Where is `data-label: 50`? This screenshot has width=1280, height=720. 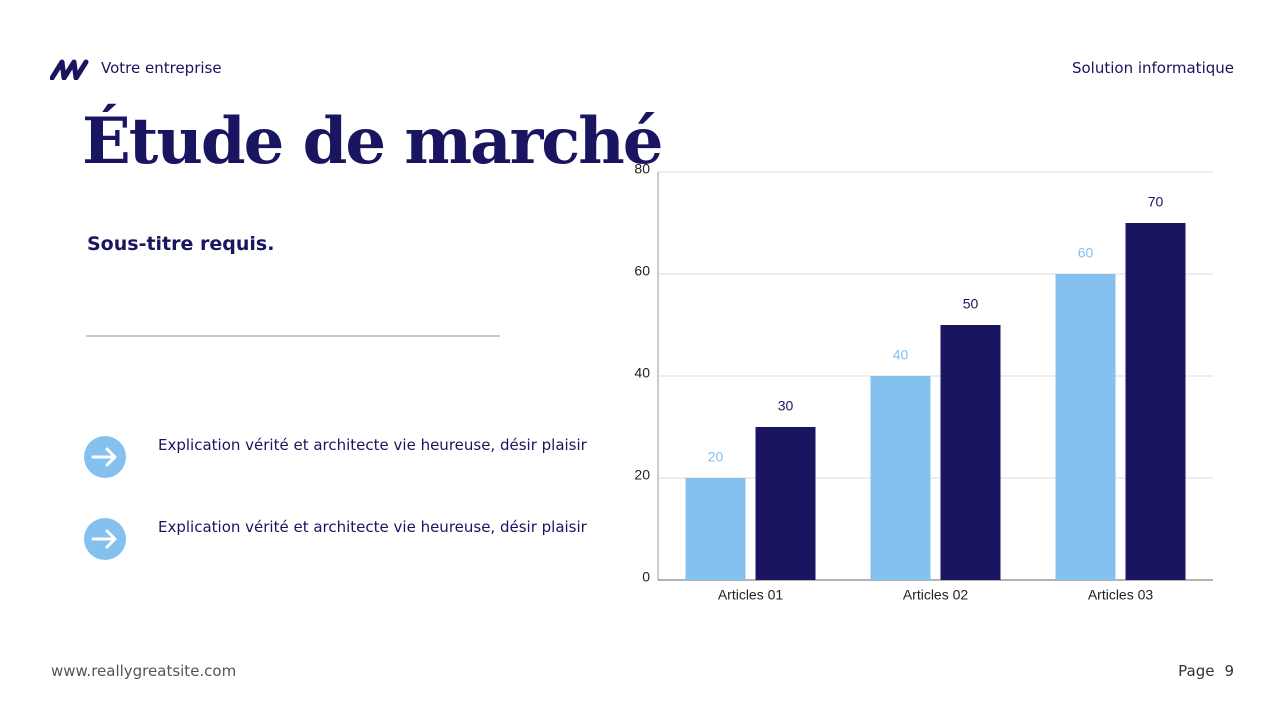
data-label: 50 is located at coordinates (971, 304).